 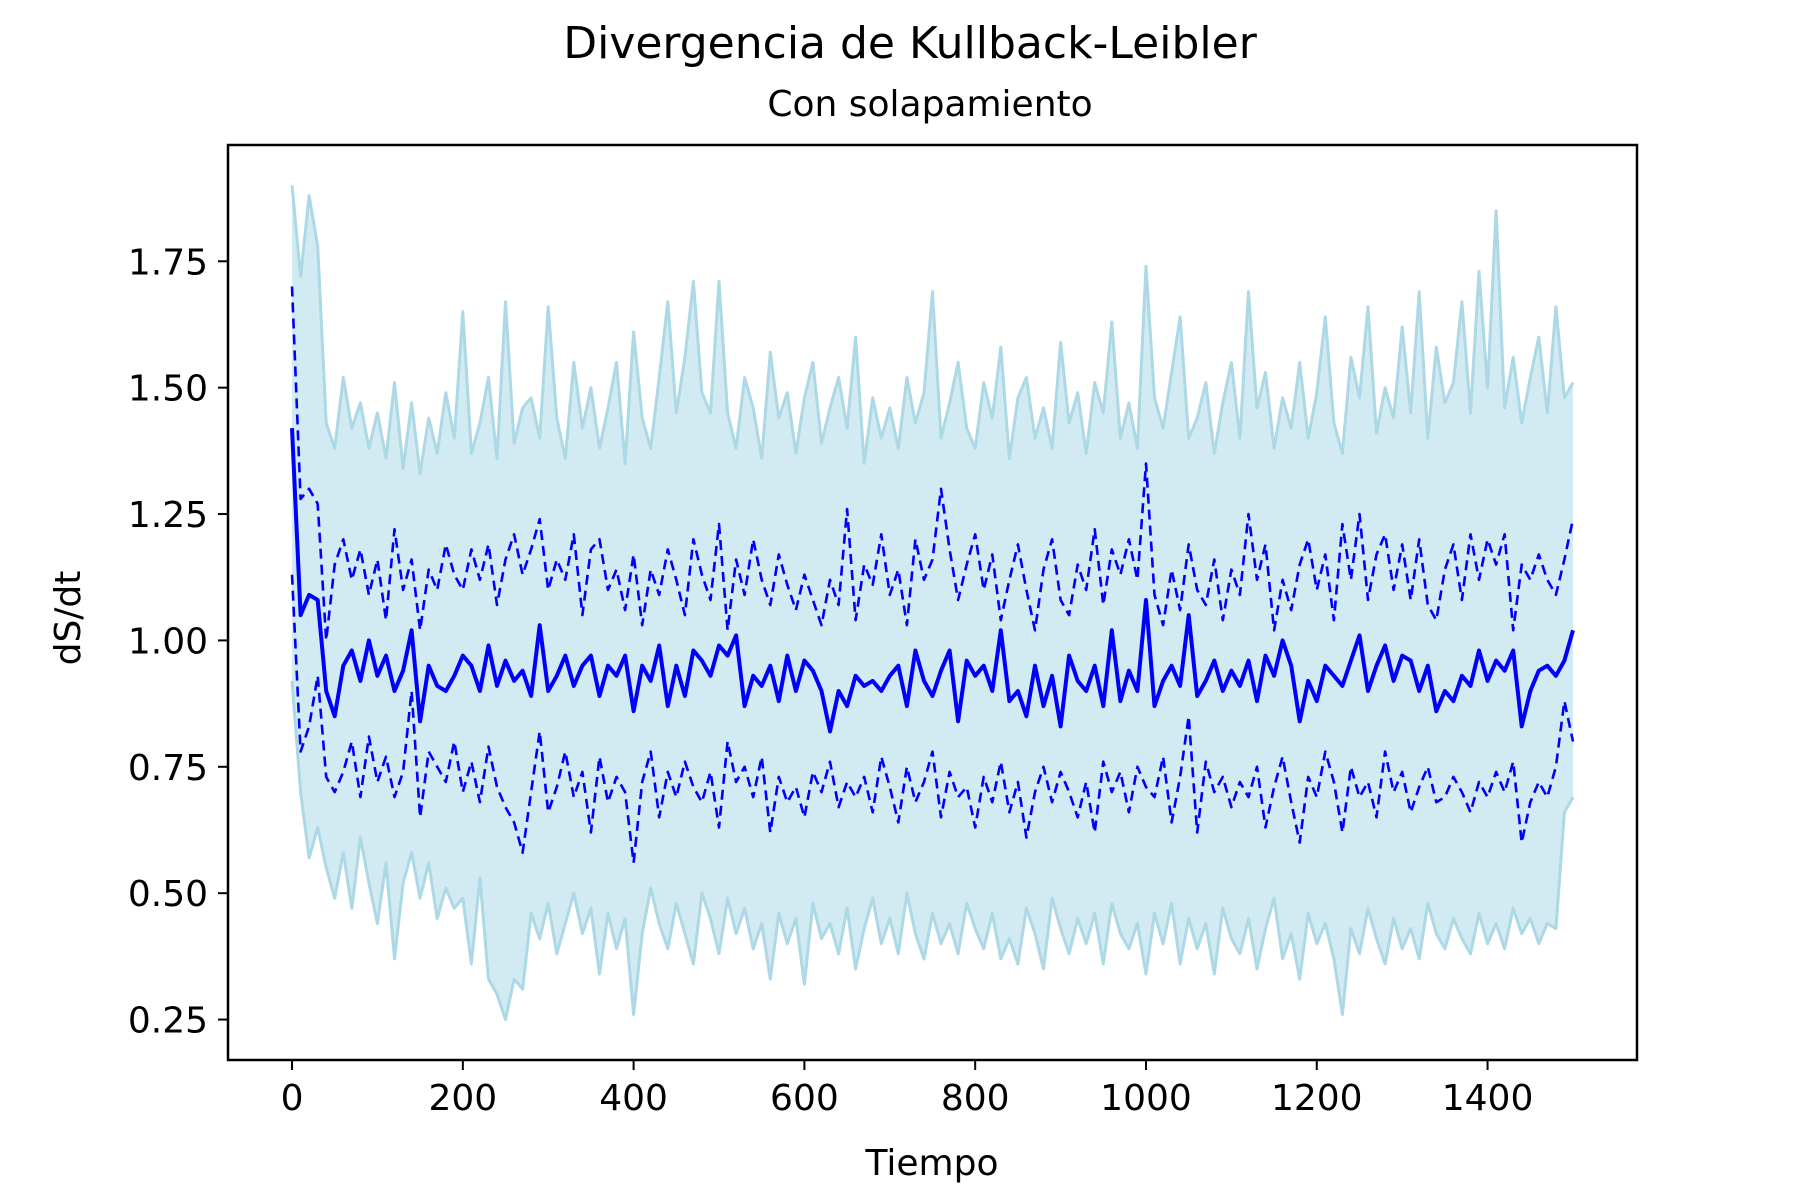 I want to click on x-tick-label: 0, so click(x=292, y=1098).